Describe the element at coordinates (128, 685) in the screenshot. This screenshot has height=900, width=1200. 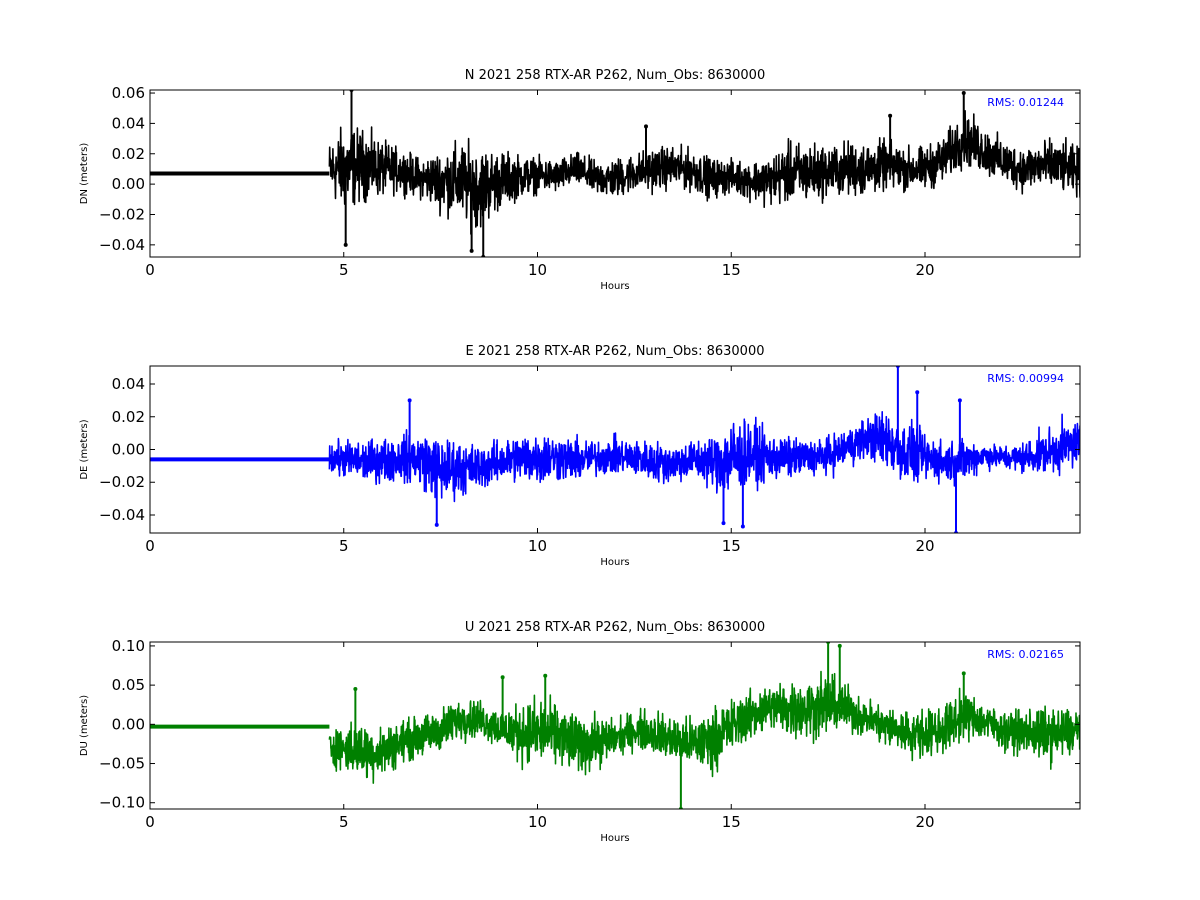
I see `y-tick-label: 0.05` at that location.